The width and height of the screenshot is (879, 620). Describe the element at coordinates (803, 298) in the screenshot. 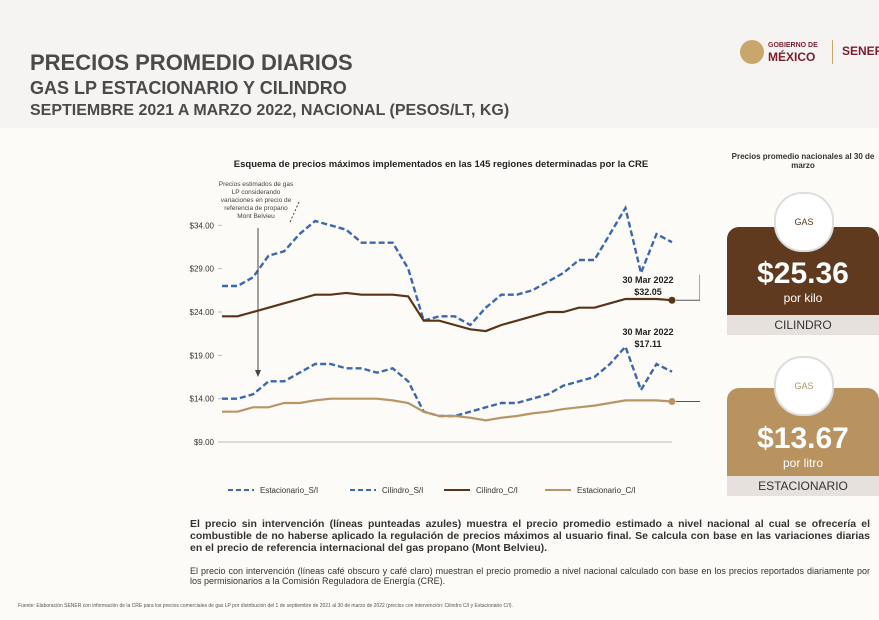

I see `unit: por kilo` at that location.